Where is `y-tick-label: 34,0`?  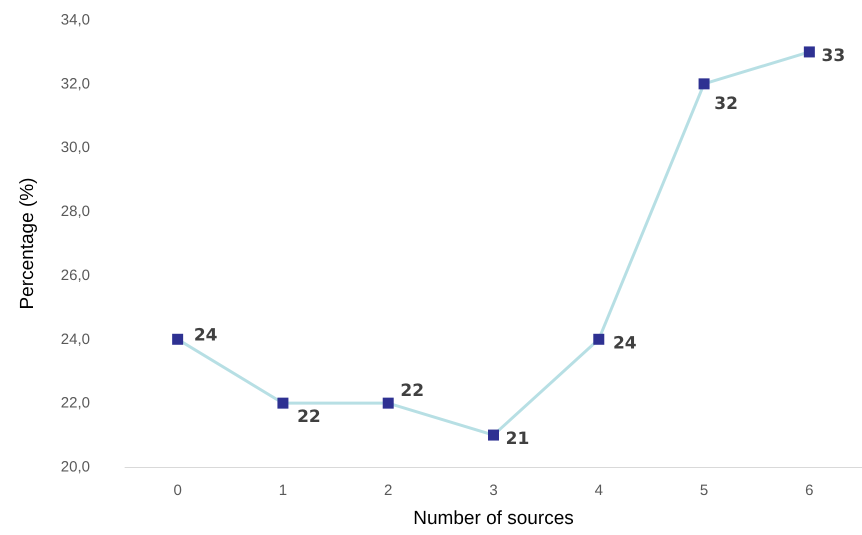
y-tick-label: 34,0 is located at coordinates (75, 20).